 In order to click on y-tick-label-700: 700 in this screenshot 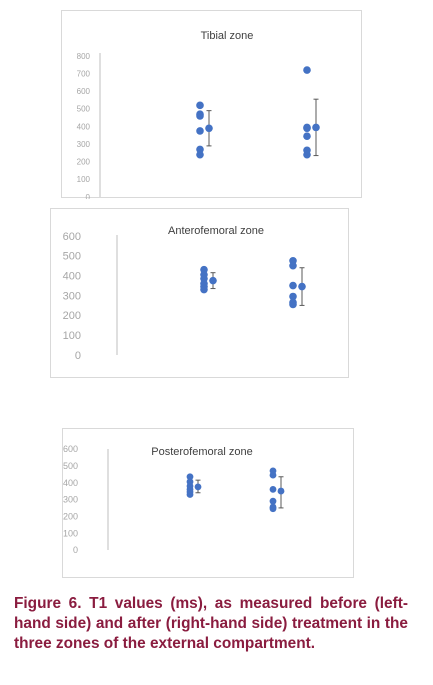, I will do `click(84, 73)`.